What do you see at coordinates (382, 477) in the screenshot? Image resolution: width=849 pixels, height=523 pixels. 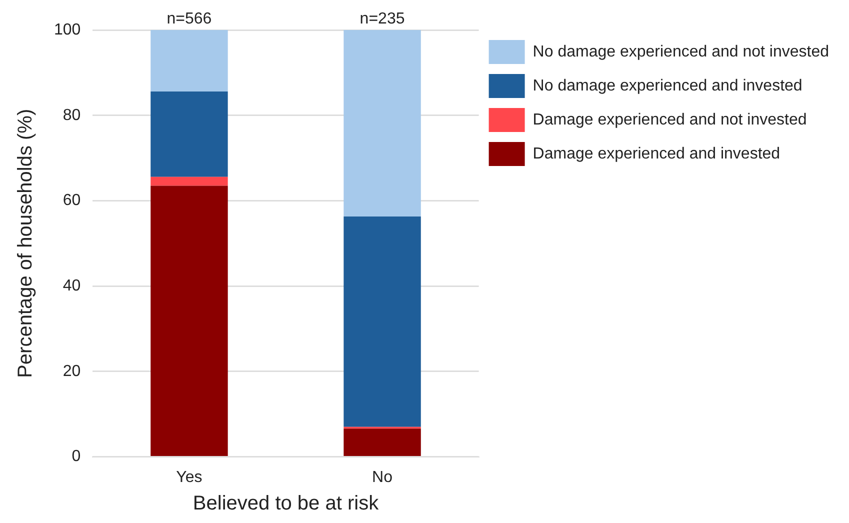 I see `x-tick-label: No` at bounding box center [382, 477].